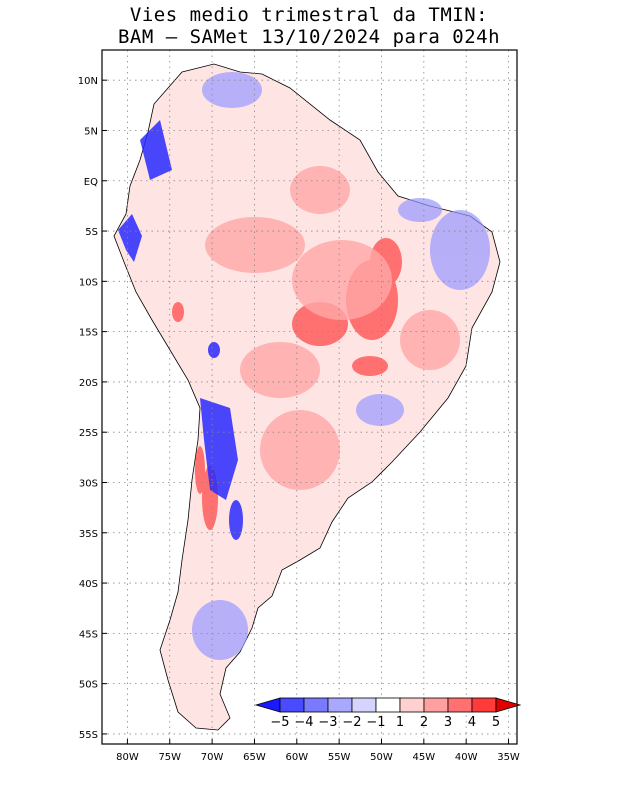 This screenshot has width=618, height=800. Describe the element at coordinates (254, 757) in the screenshot. I see `lon-label: 65W` at that location.